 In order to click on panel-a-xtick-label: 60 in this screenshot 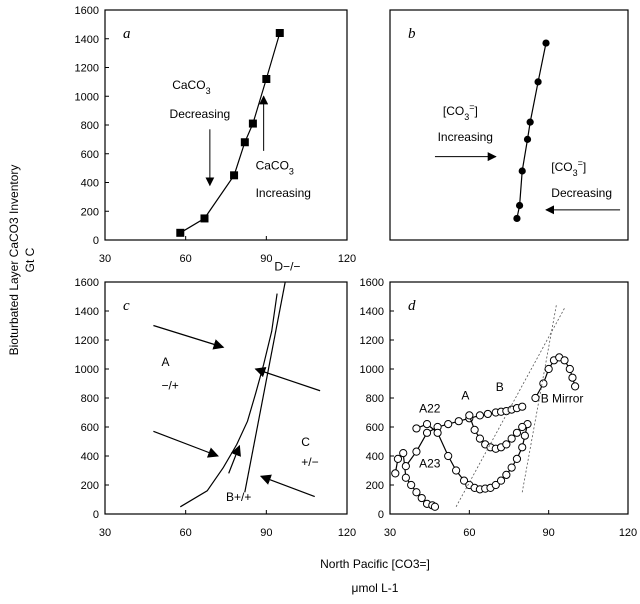, I will do `click(186, 259)`.